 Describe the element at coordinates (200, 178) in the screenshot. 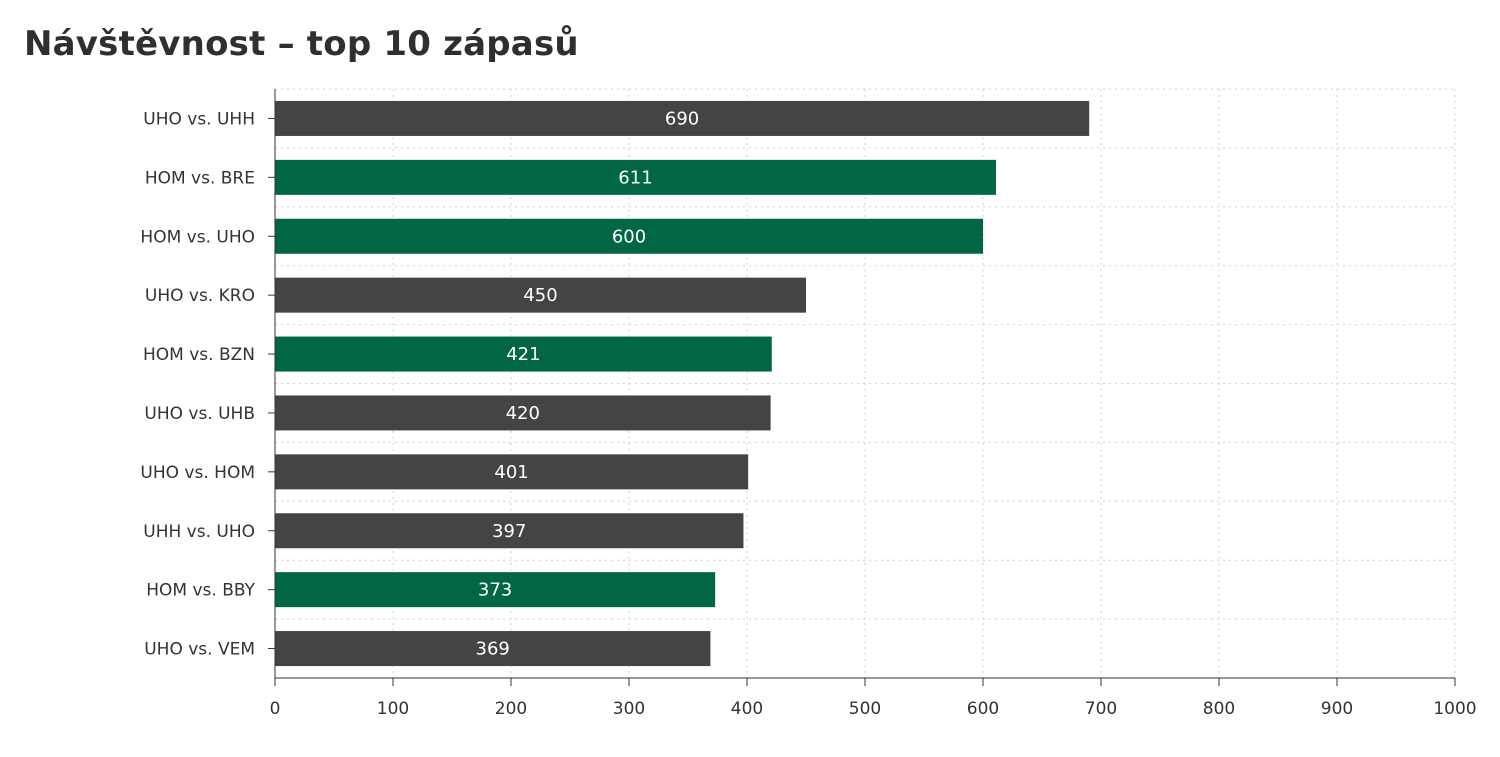

I see `y-tick-label: HOM vs. BRE` at that location.